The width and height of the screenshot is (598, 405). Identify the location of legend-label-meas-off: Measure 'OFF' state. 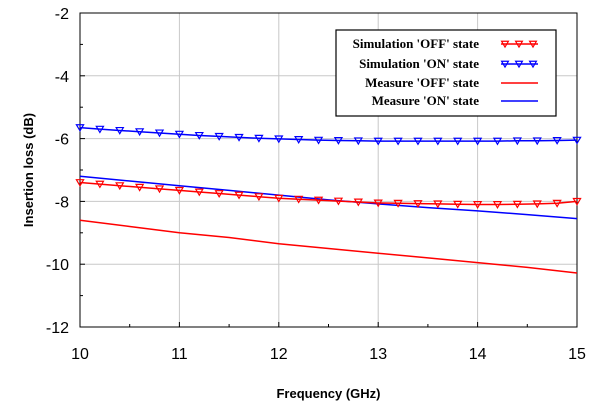
(422, 82).